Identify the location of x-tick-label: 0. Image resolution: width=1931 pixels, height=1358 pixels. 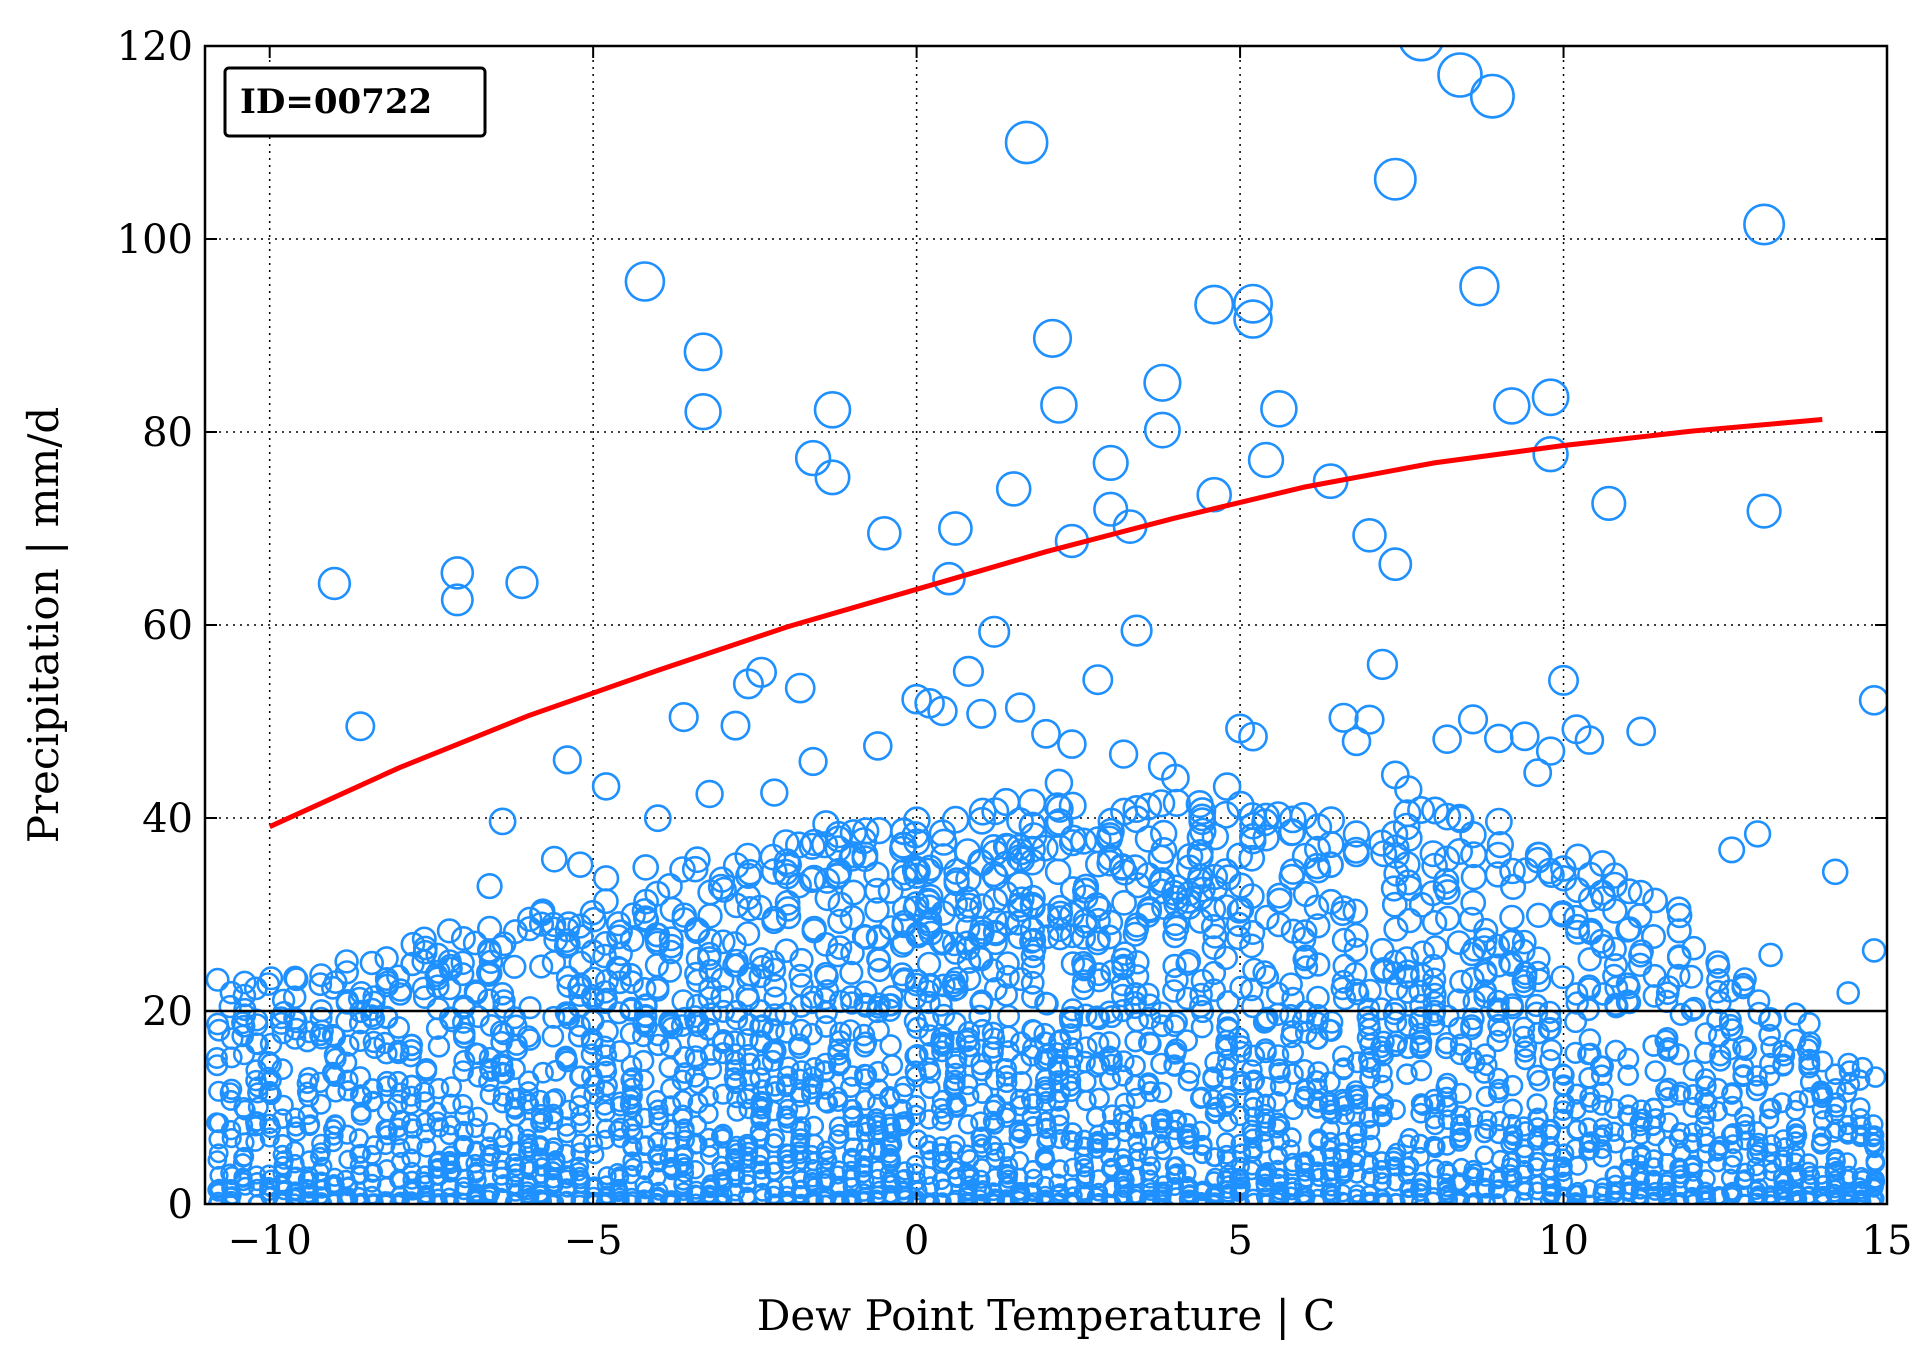
(916, 1241).